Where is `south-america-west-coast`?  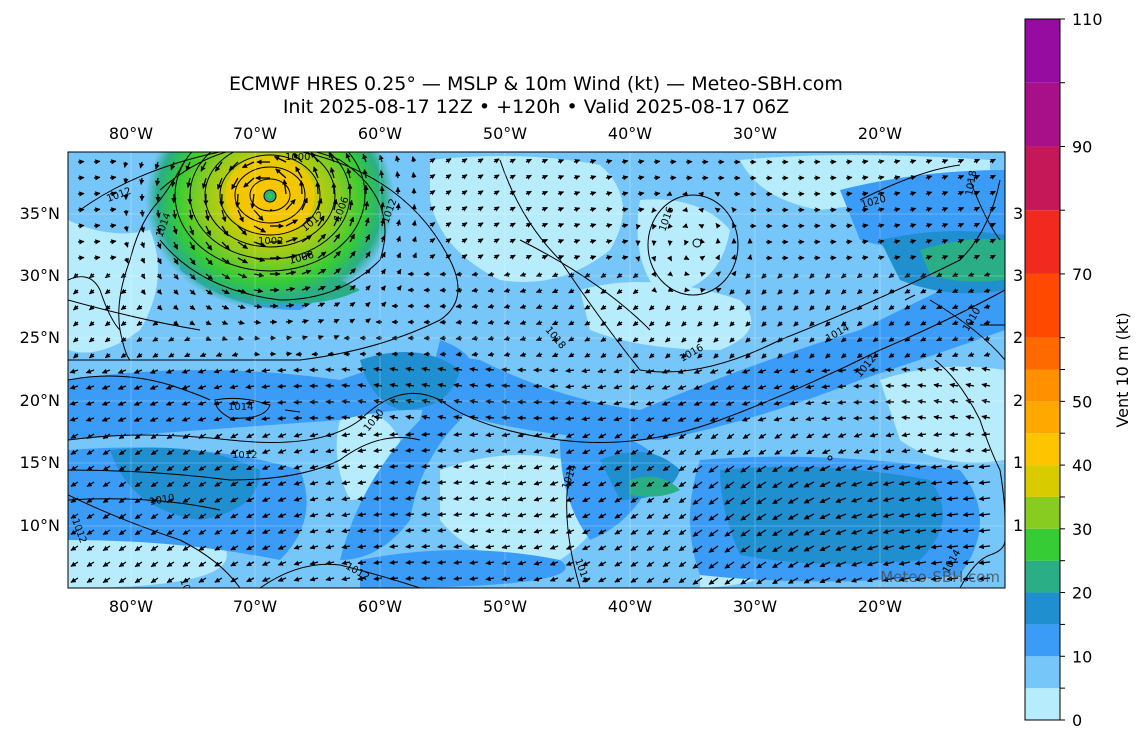
south-america-west-coast is located at coordinates (154, 541).